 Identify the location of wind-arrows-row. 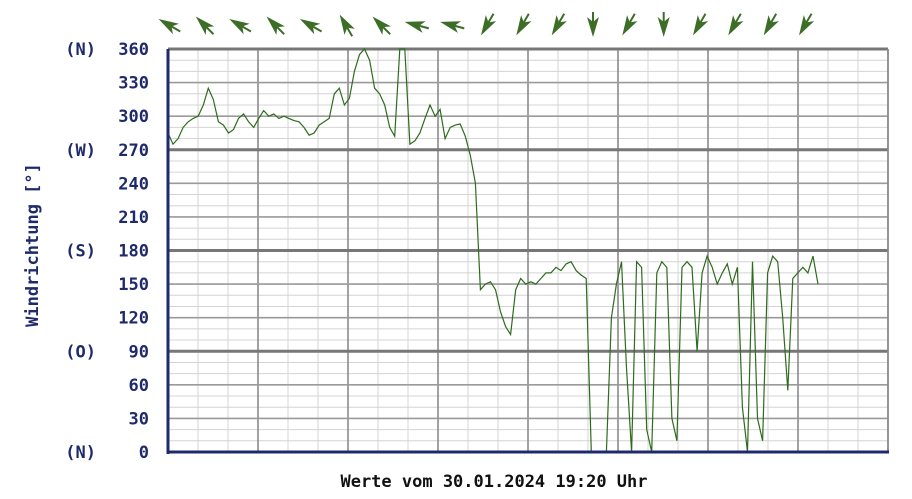
(486, 24).